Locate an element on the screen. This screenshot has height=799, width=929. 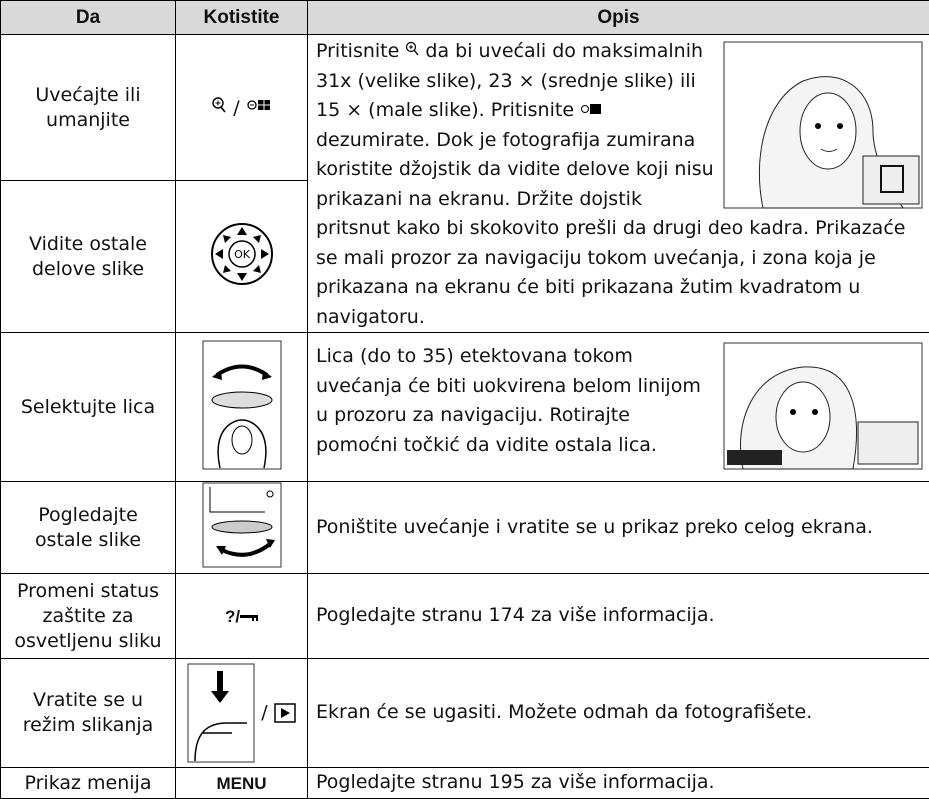
text: Pritisnite is located at coordinates (357, 51).